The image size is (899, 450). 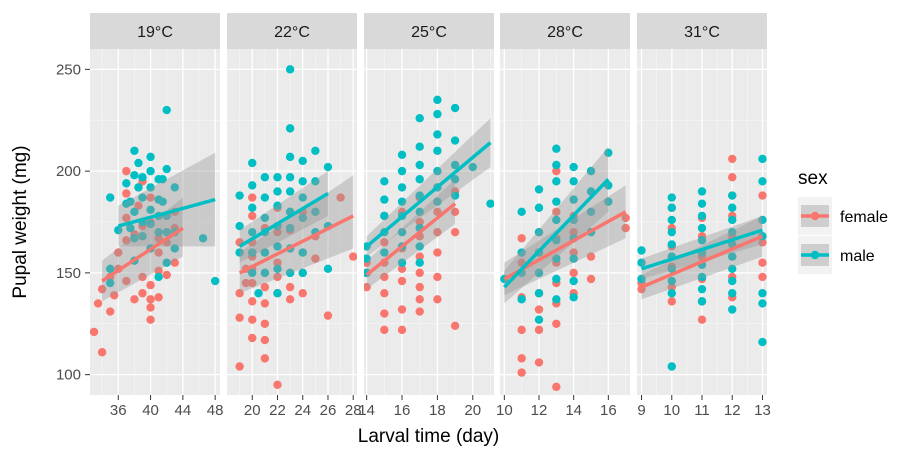 What do you see at coordinates (429, 436) in the screenshot?
I see `x-axis-title: Larval time (day)` at bounding box center [429, 436].